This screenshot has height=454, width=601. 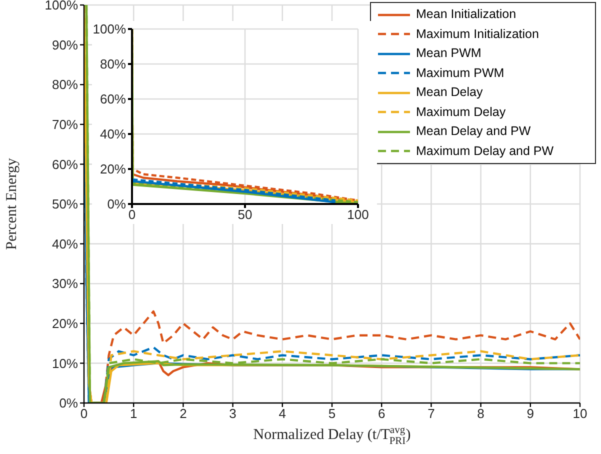 What do you see at coordinates (382, 414) in the screenshot?
I see `x-tick-label: 6` at bounding box center [382, 414].